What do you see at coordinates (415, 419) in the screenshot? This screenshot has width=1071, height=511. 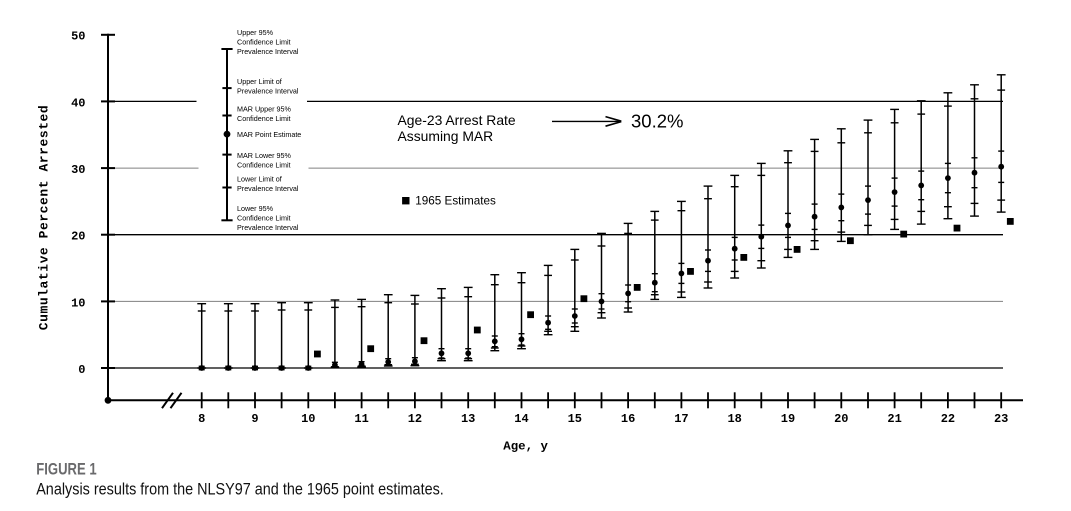 I see `svg-text: 12` at bounding box center [415, 419].